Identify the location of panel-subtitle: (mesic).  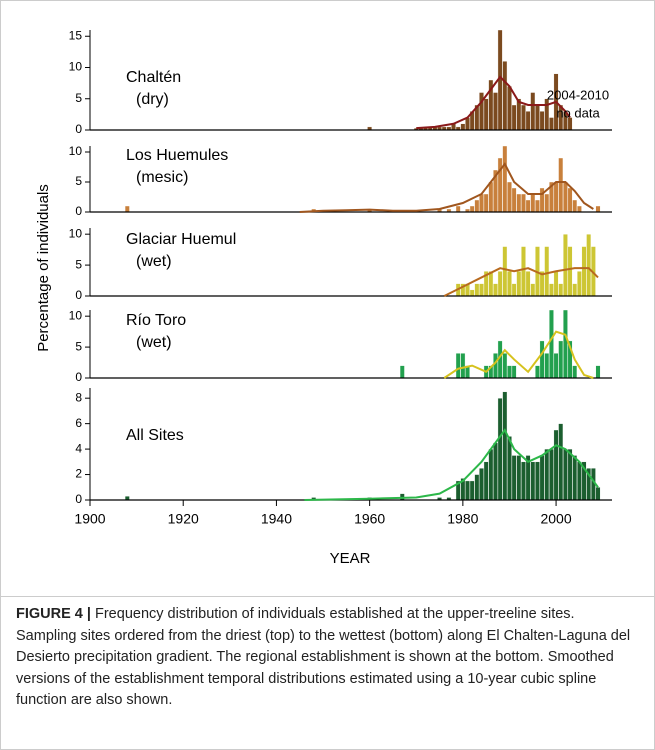
(162, 177).